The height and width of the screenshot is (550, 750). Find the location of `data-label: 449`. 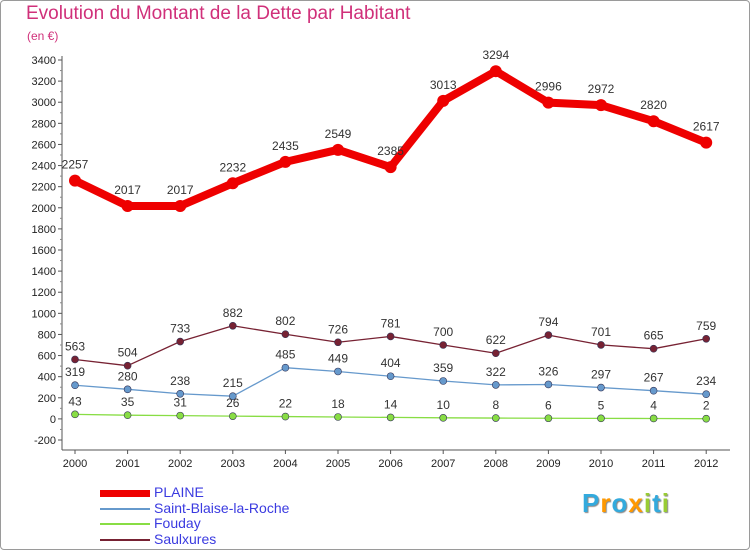

data-label: 449 is located at coordinates (338, 358).